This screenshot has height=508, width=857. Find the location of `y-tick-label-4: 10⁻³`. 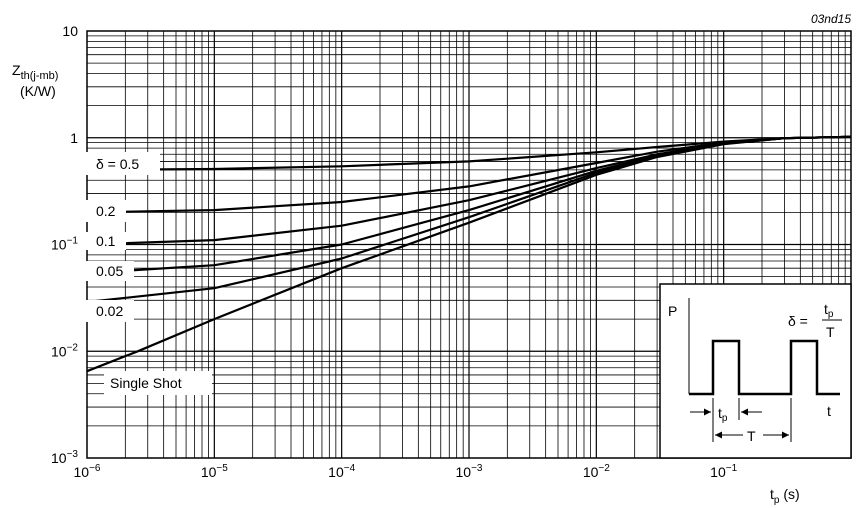

y-tick-label-4: 10⁻³ is located at coordinates (64, 457).